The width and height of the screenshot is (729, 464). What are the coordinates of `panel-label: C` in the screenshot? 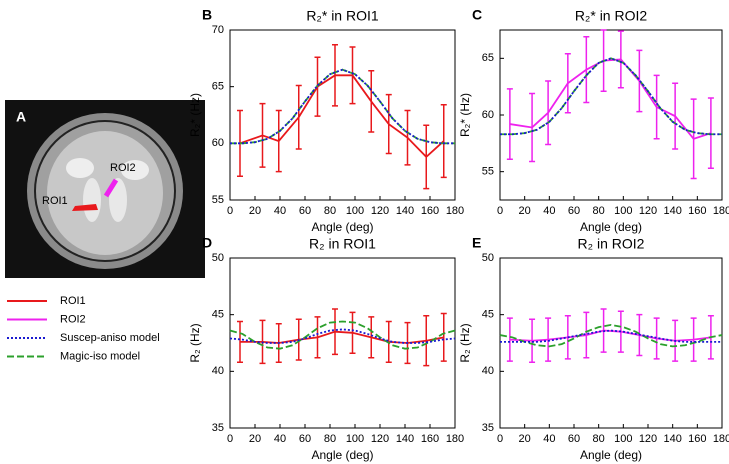 It's located at (477, 15).